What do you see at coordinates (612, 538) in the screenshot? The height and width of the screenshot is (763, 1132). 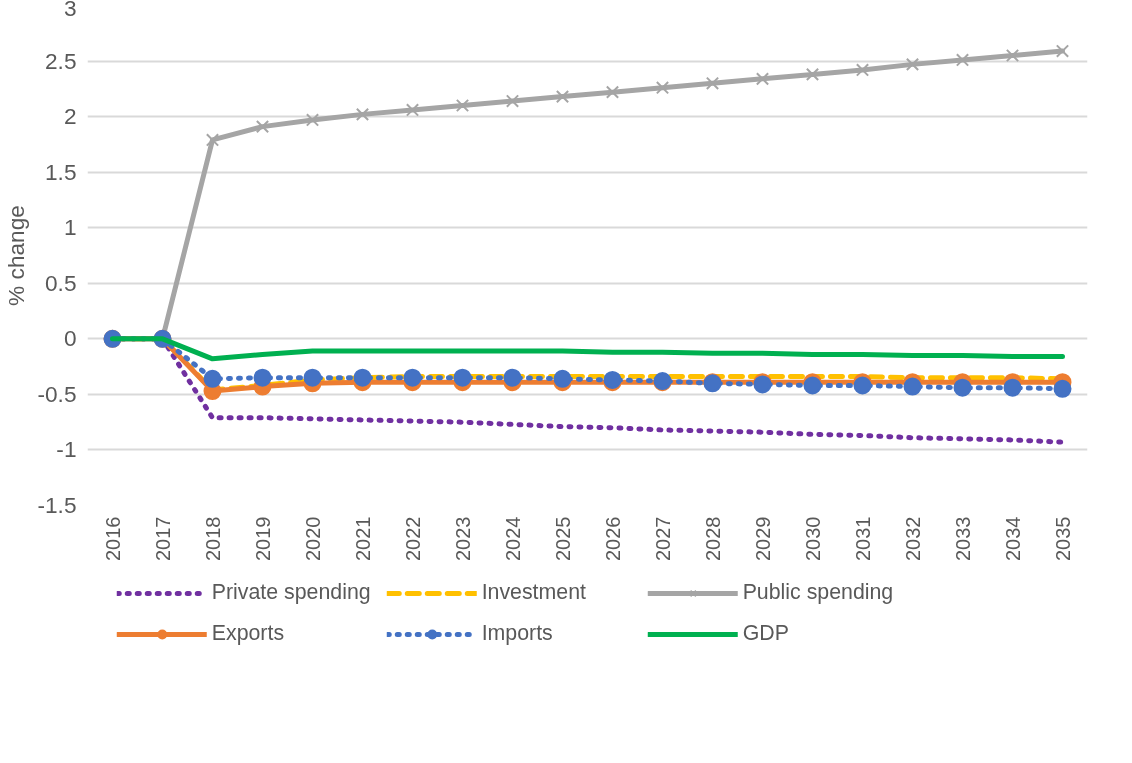 I see `x-tick-label: 2026` at bounding box center [612, 538].